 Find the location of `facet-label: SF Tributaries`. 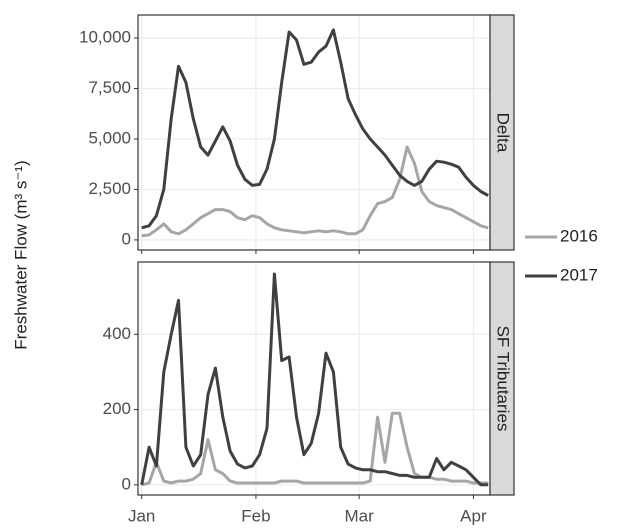

facet-label: SF Tributaries is located at coordinates (503, 379).